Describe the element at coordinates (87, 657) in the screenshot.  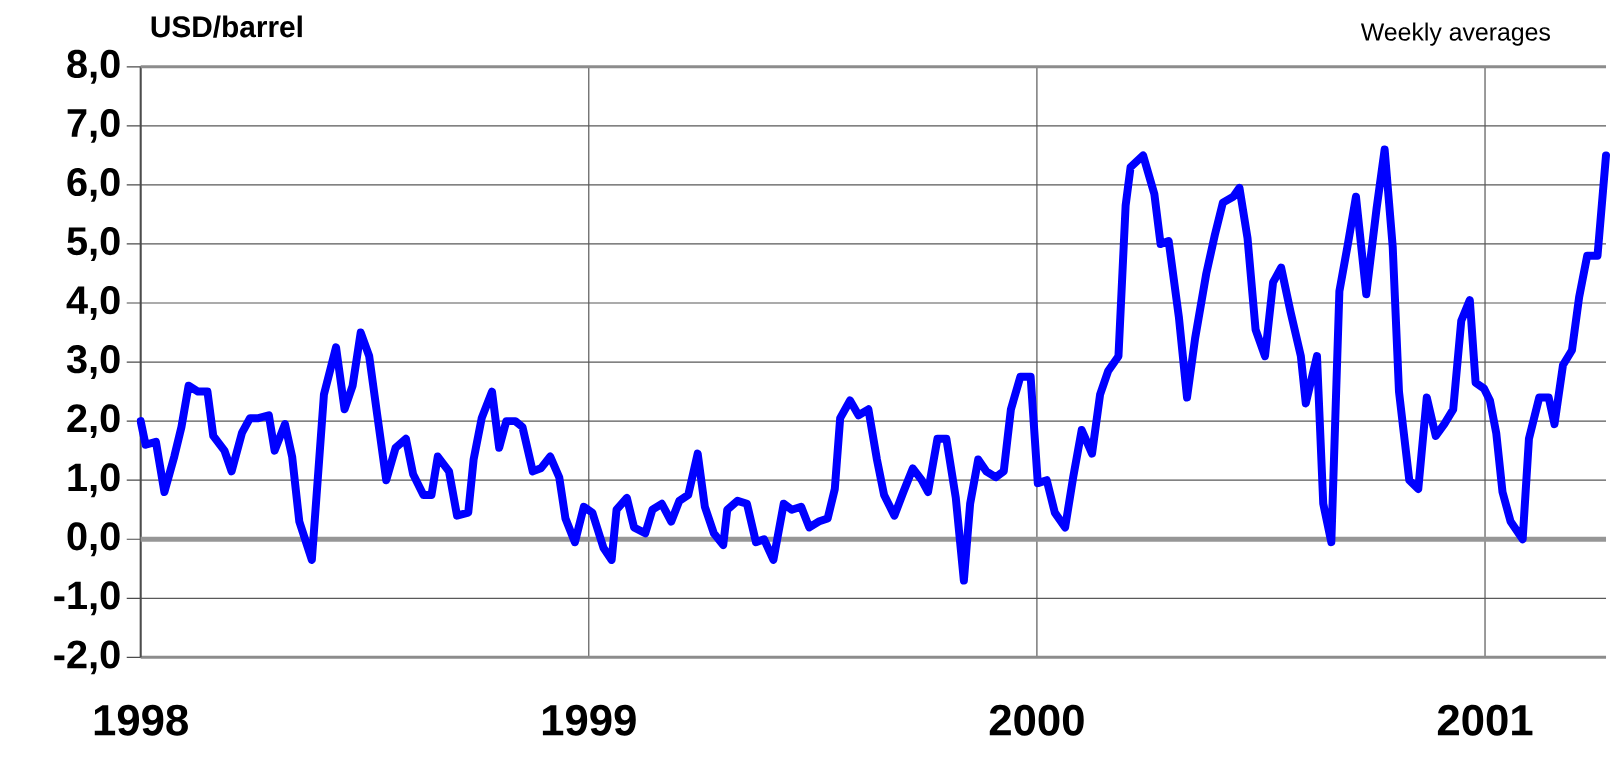
I see `y-tick-label: -2,0` at that location.